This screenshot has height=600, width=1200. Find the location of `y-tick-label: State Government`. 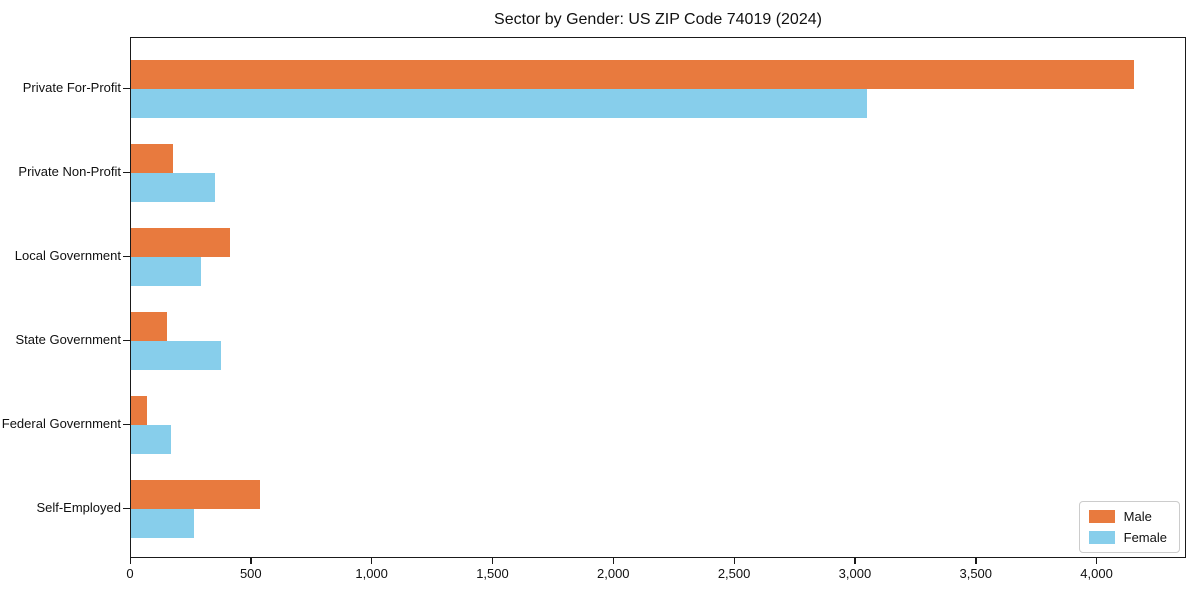

y-tick-label: State Government is located at coordinates (68, 339).